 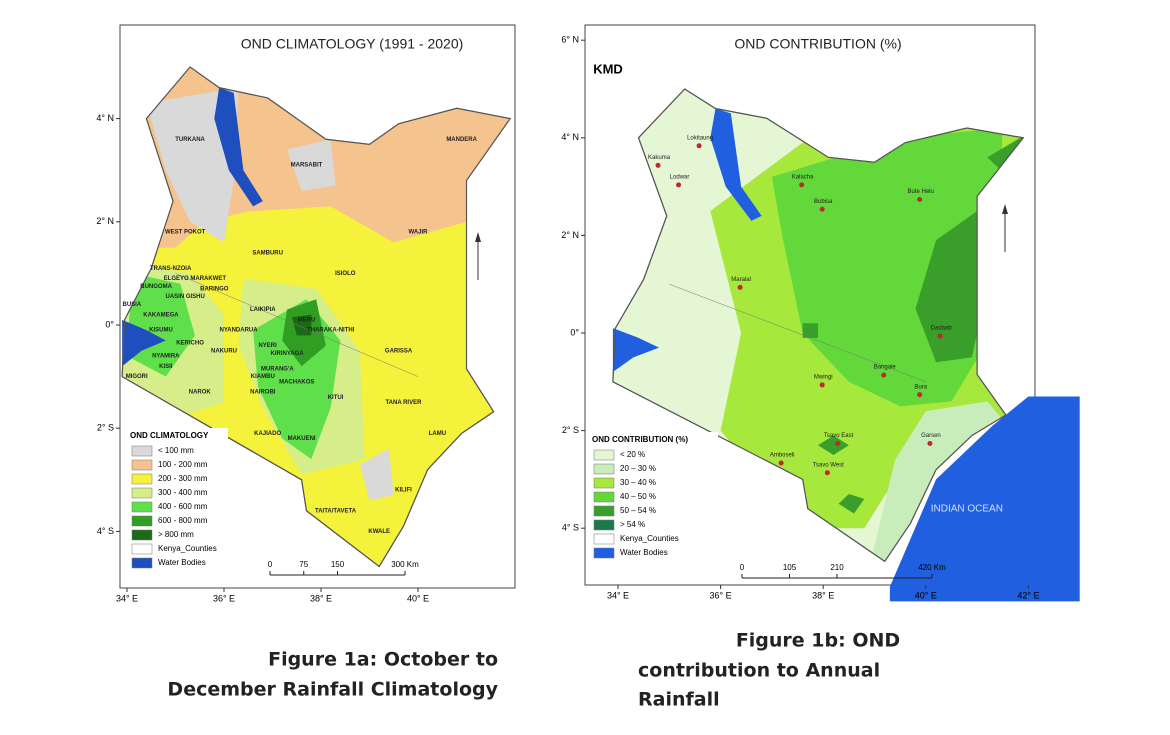 I want to click on place-label: Mwingi, so click(x=823, y=377).